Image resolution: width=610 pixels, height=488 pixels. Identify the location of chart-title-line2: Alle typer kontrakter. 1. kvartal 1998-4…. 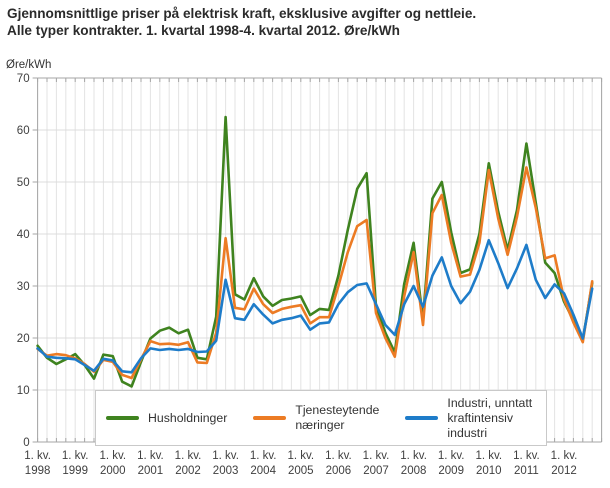
(203, 31).